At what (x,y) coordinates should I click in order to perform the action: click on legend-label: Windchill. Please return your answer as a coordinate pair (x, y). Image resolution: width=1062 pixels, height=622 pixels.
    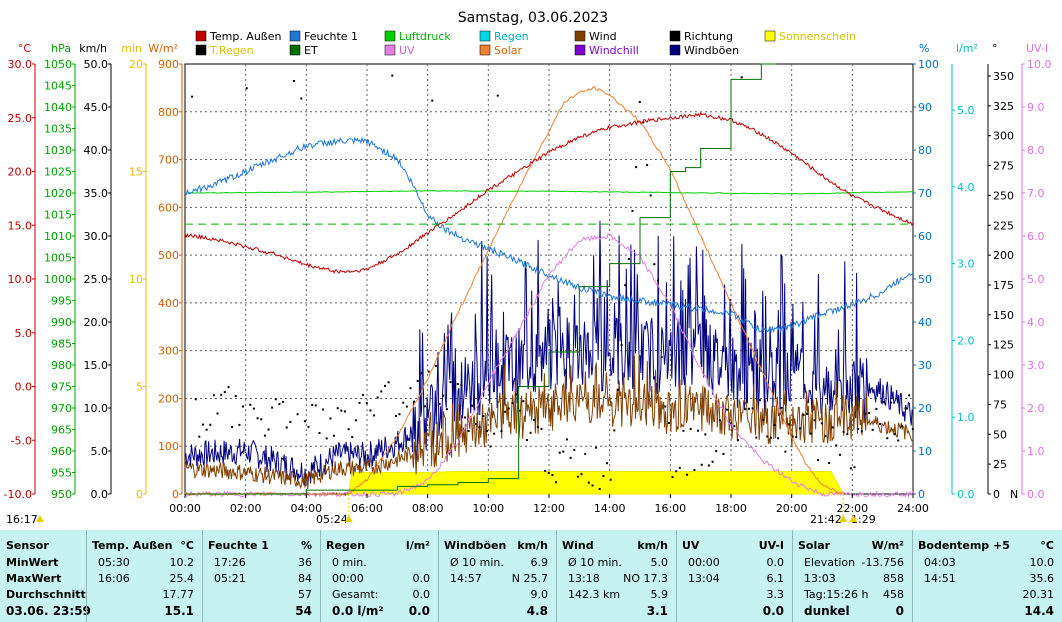
    Looking at the image, I should click on (614, 50).